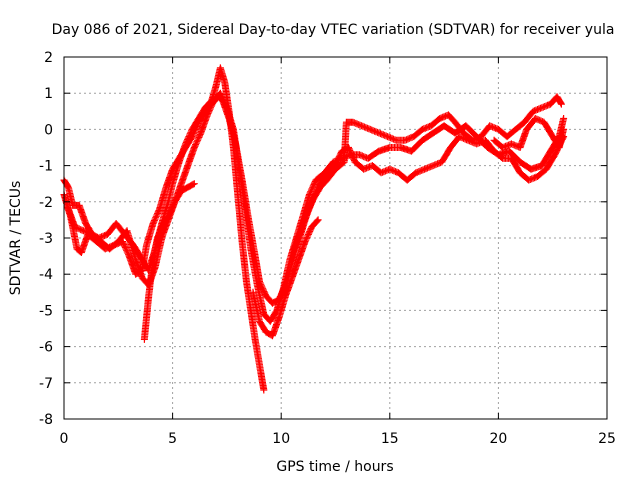  Describe the element at coordinates (48, 94) in the screenshot. I see `y-tick-label: 1` at that location.